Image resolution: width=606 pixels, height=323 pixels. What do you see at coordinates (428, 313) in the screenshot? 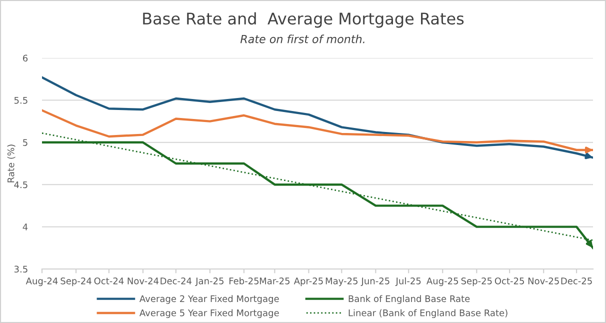
I see `legend-label: Linear (Bank of England Base Rate)` at bounding box center [428, 313].